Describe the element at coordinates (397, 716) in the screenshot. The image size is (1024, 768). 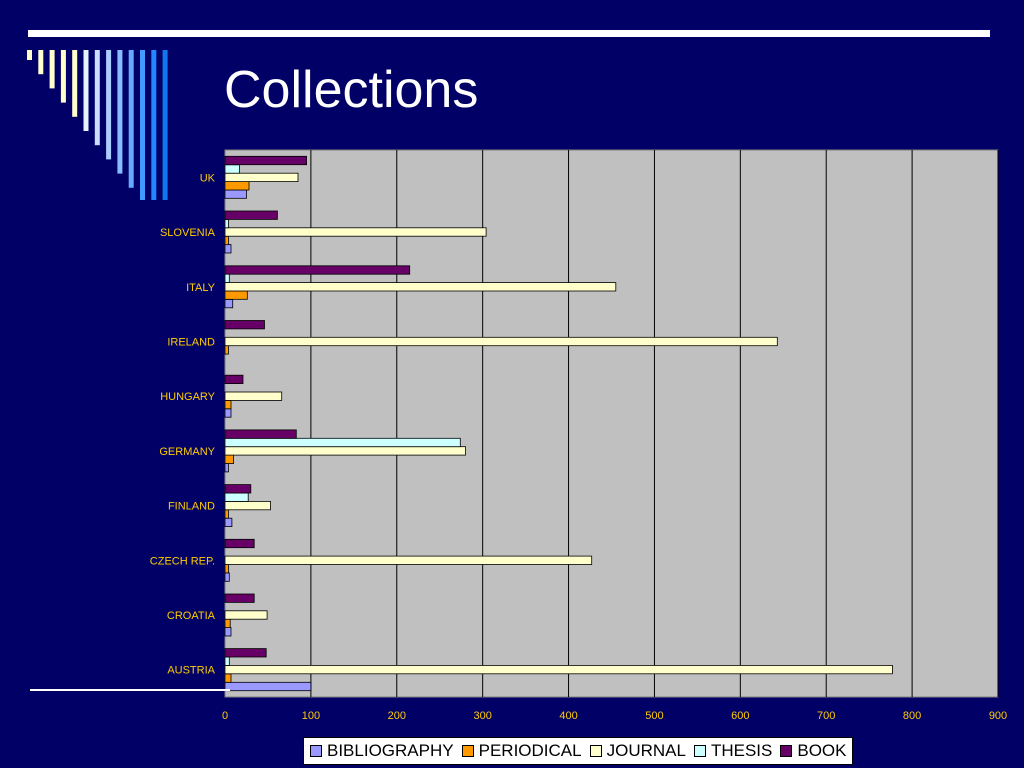
I see `x-tick-label: 200` at that location.